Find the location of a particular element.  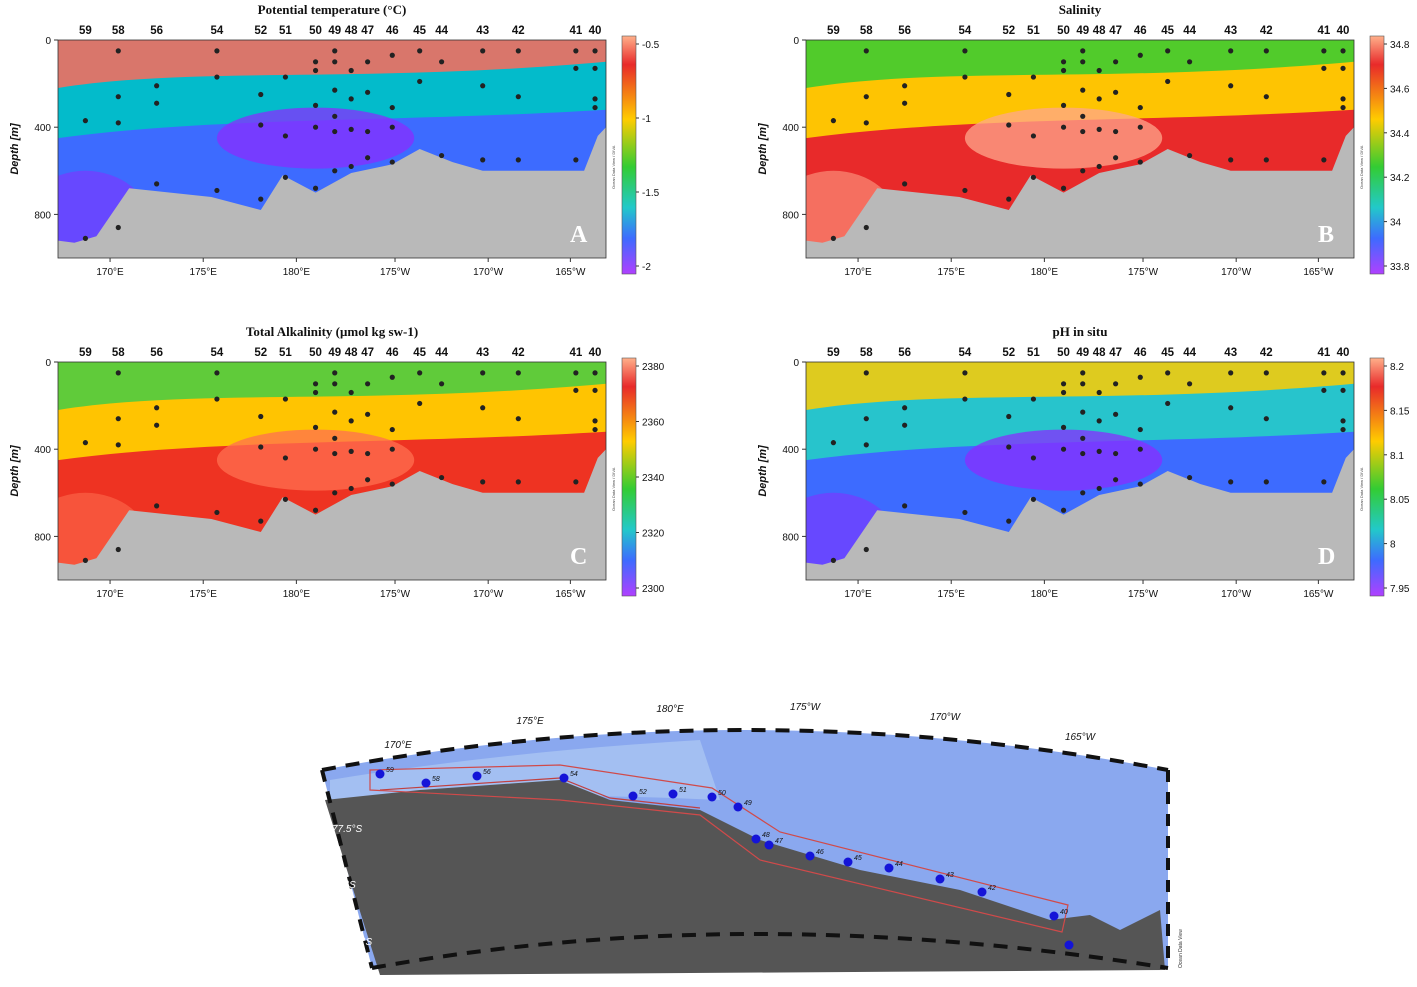

station-label: 44 is located at coordinates (1189, 31).